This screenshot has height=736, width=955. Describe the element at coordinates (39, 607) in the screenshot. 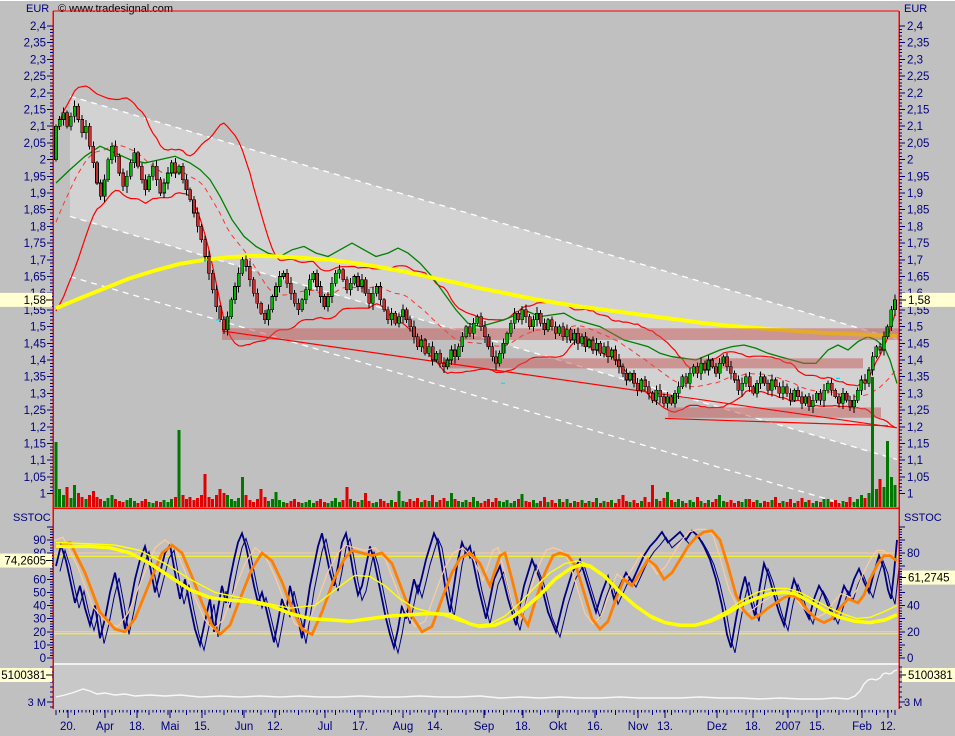

I see `sstoc-tick-label-left: 40` at that location.